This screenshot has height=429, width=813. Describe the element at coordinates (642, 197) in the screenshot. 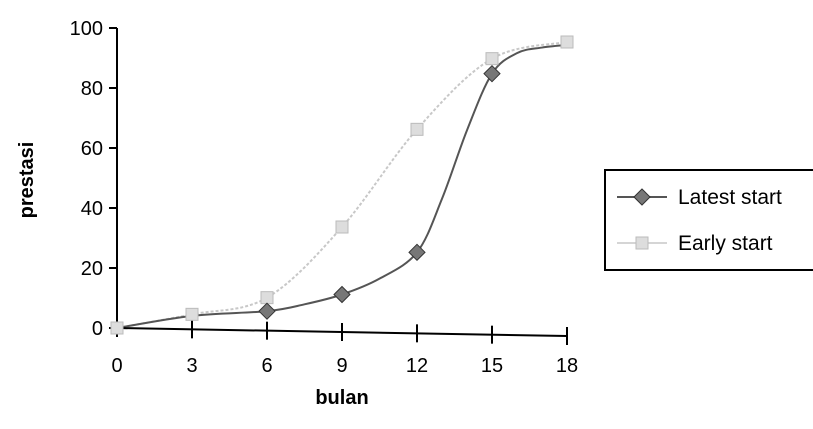

I see `legend-marker-latest` at that location.